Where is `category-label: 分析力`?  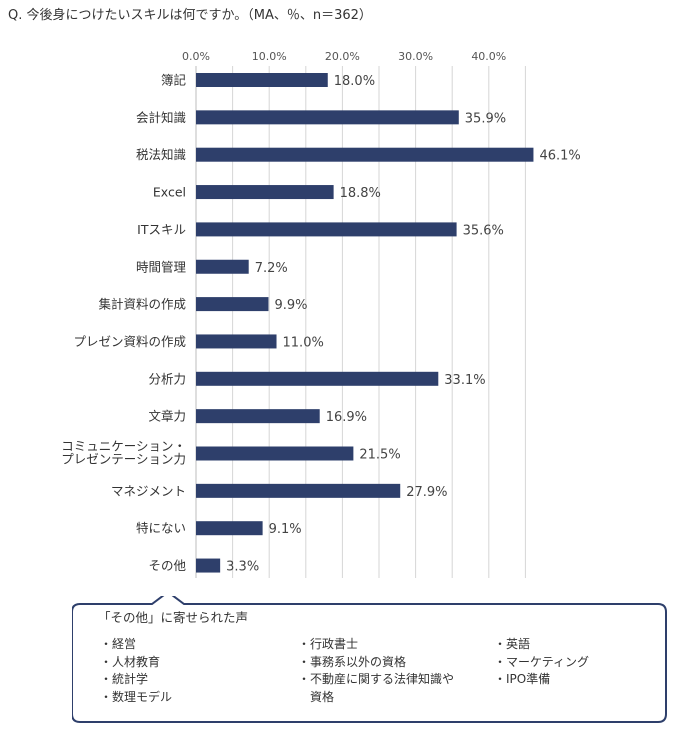 category-label: 分析力 is located at coordinates (167, 378).